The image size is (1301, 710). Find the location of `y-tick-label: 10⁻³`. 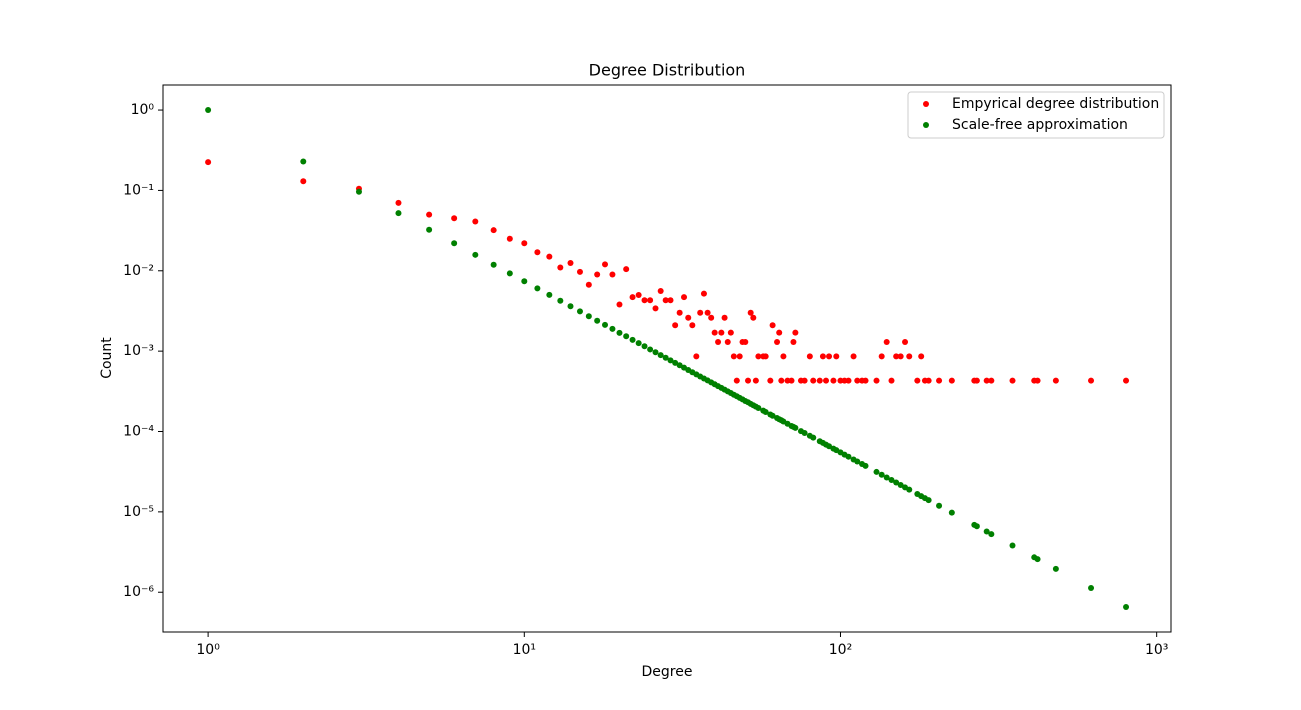

y-tick-label: 10⁻³ is located at coordinates (138, 351).